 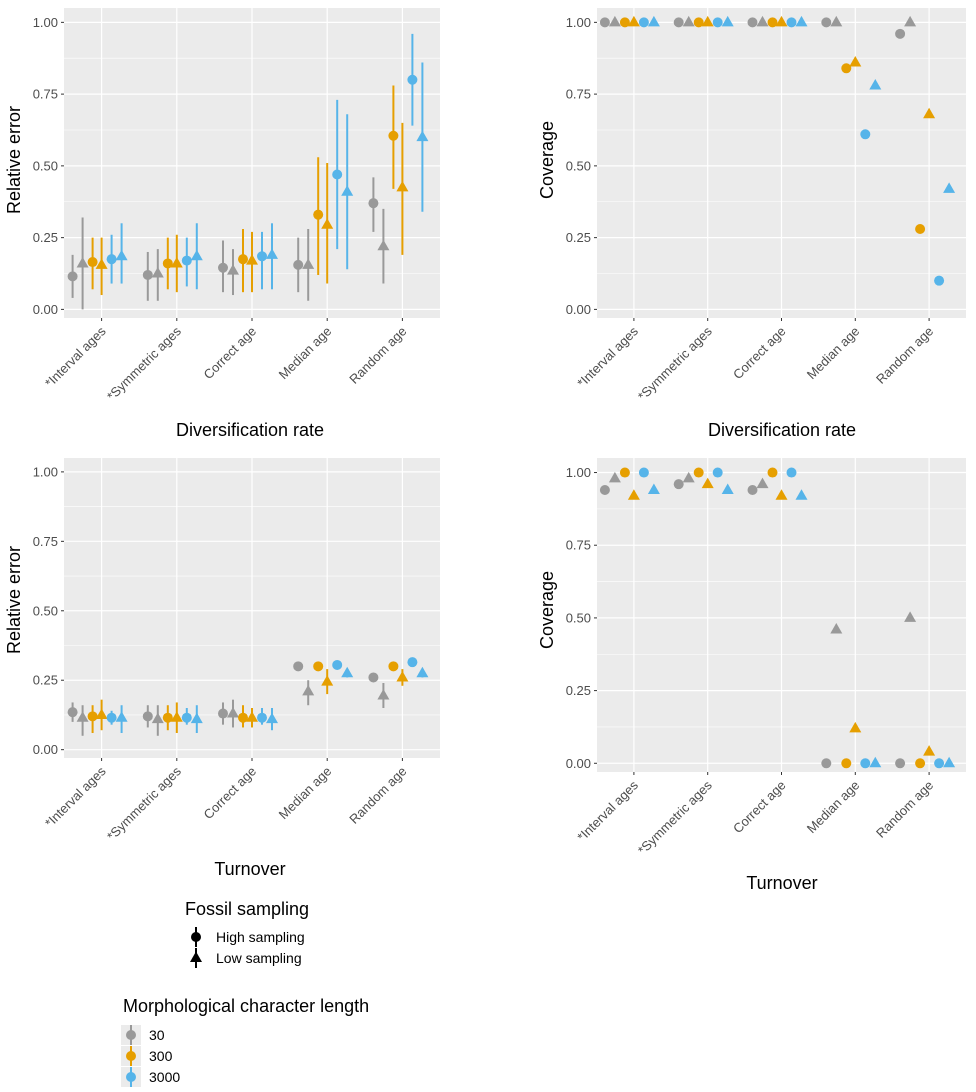 I want to click on legend-length-label: 300, so click(x=161, y=1056).